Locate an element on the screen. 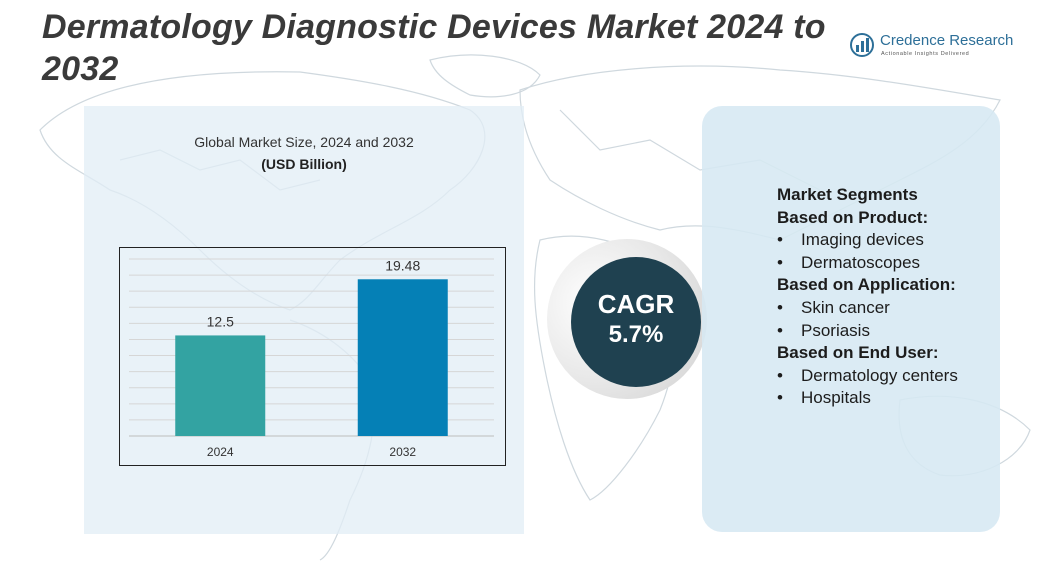  bar-chart: 12.5 2024 19.48 2032 is located at coordinates (312, 356).